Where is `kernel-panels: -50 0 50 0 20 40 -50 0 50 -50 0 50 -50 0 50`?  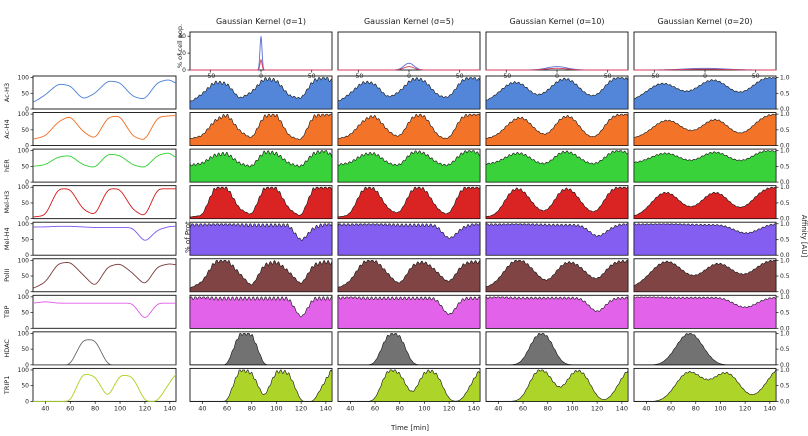 kernel-panels: -50 0 50 0 20 40 -50 0 50 -50 0 50 -50 0 50 is located at coordinates (477, 55).